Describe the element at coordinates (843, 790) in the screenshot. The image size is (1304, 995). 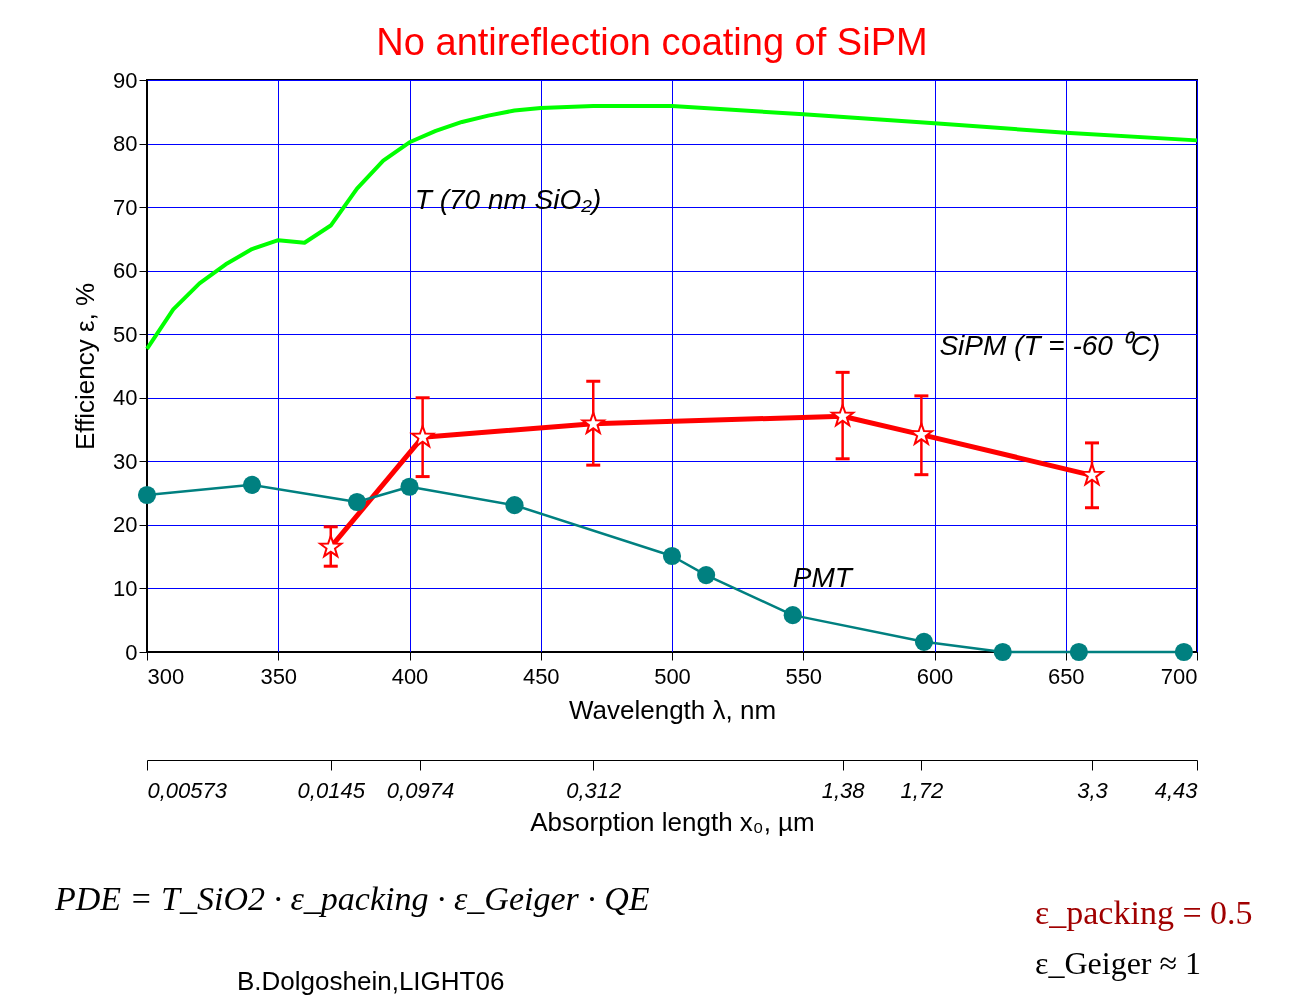
I see `annotation: 1,38` at that location.